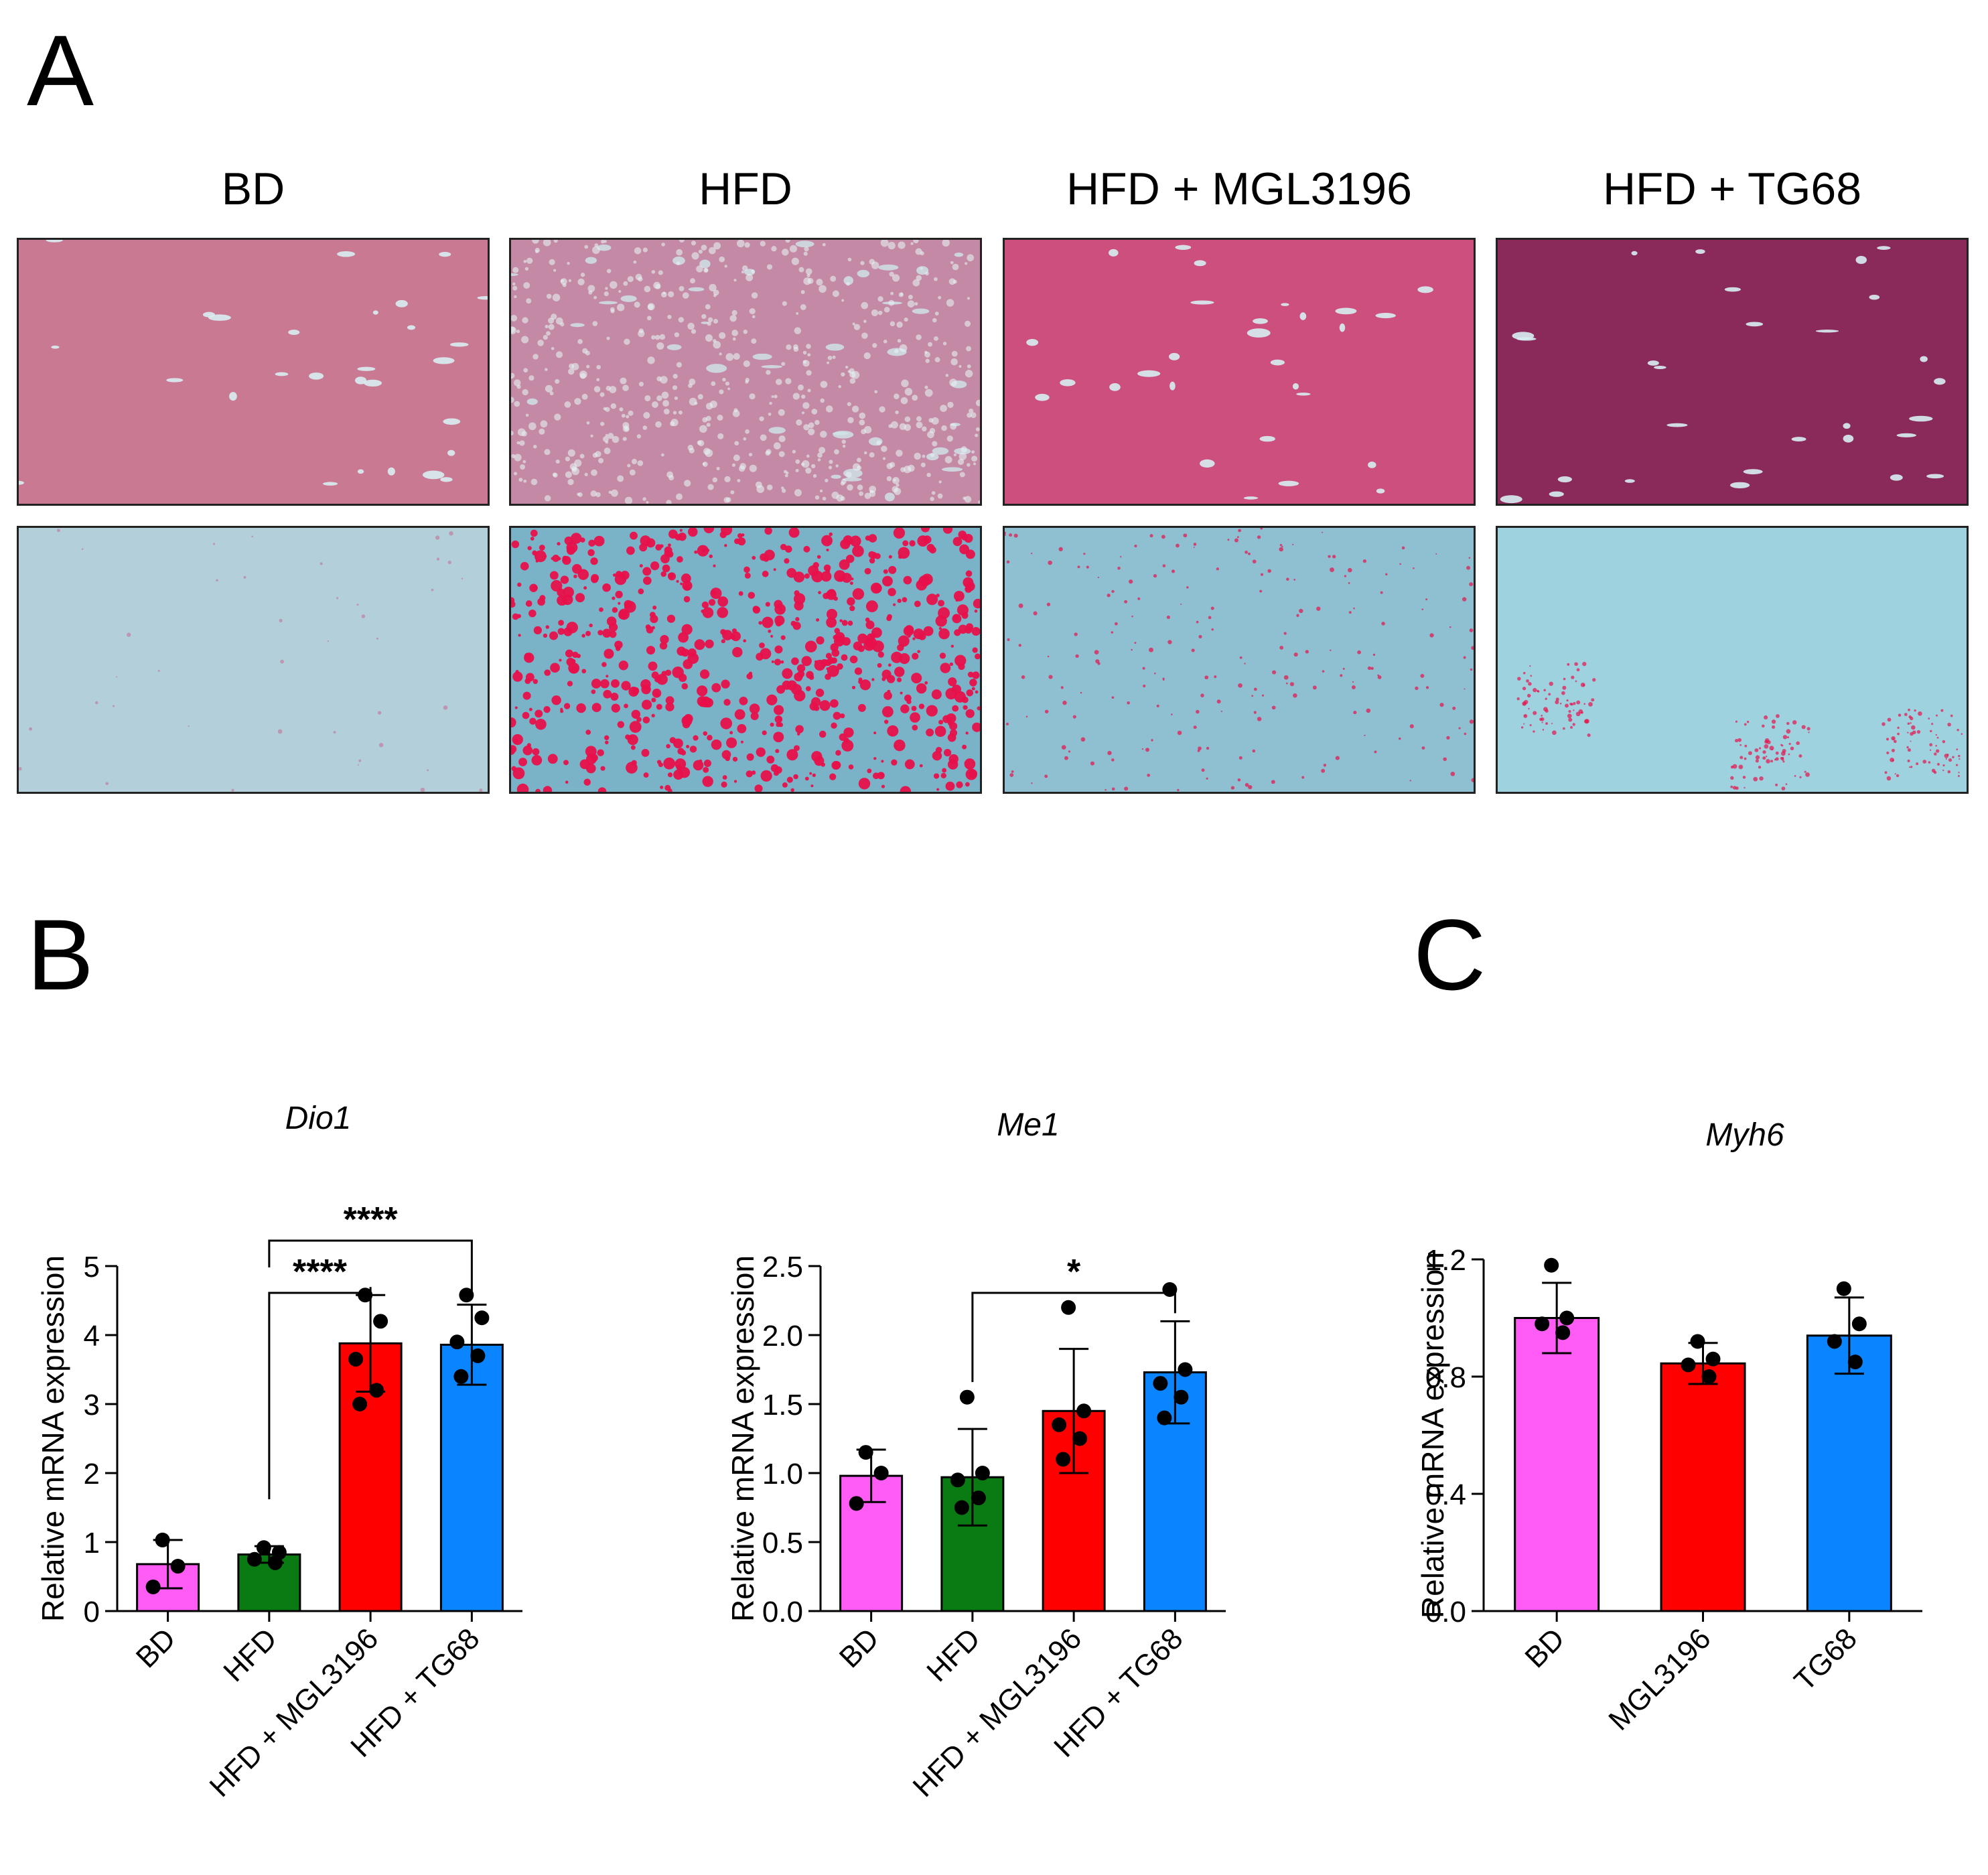  I want to click on bar-bd, so click(1557, 1464).